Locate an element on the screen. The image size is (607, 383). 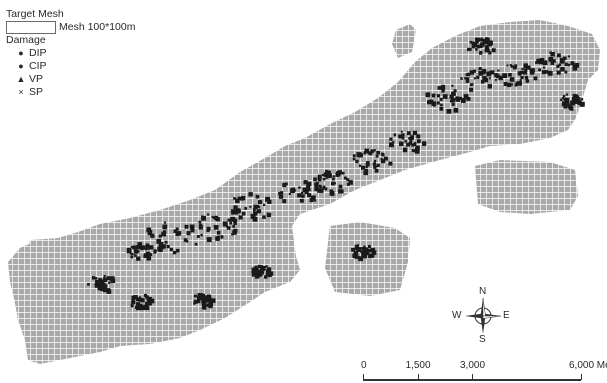
cip-symbol: ● is located at coordinates (21, 66).